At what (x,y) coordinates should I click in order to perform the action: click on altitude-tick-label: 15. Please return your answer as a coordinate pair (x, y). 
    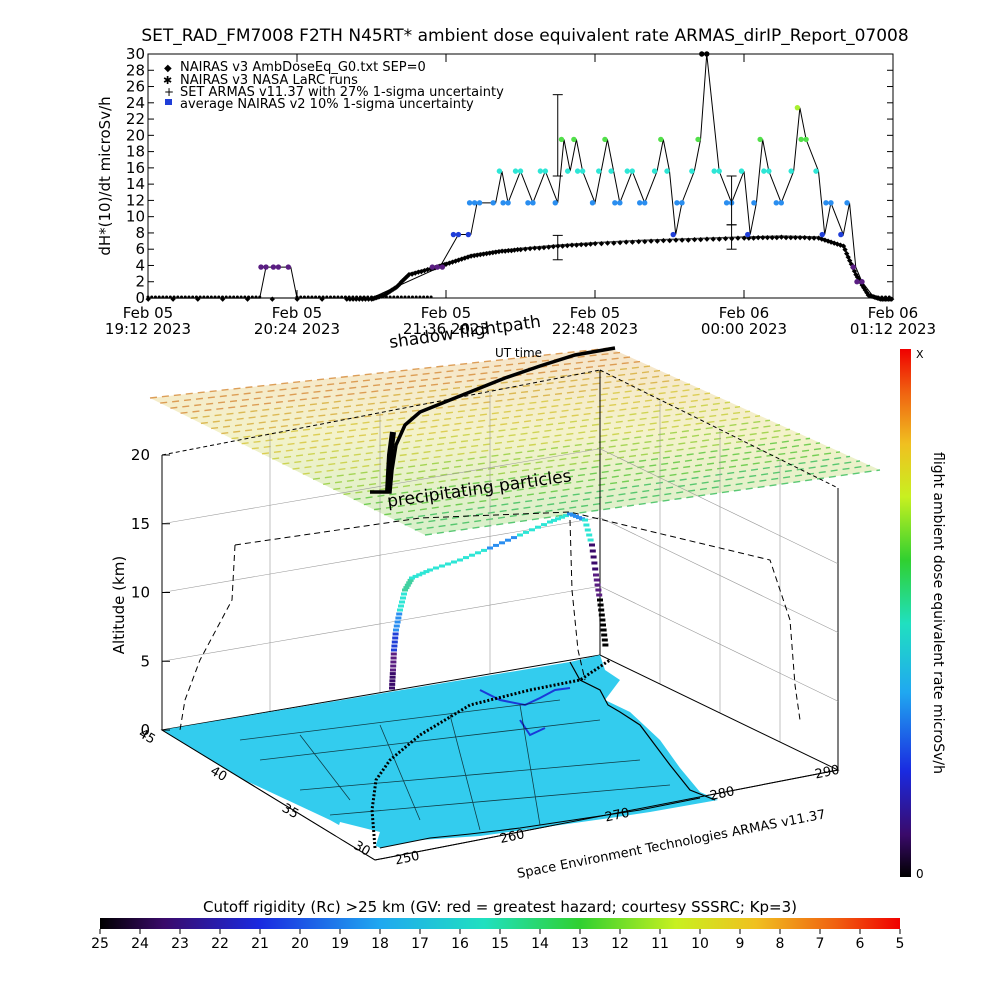
    Looking at the image, I should click on (140, 524).